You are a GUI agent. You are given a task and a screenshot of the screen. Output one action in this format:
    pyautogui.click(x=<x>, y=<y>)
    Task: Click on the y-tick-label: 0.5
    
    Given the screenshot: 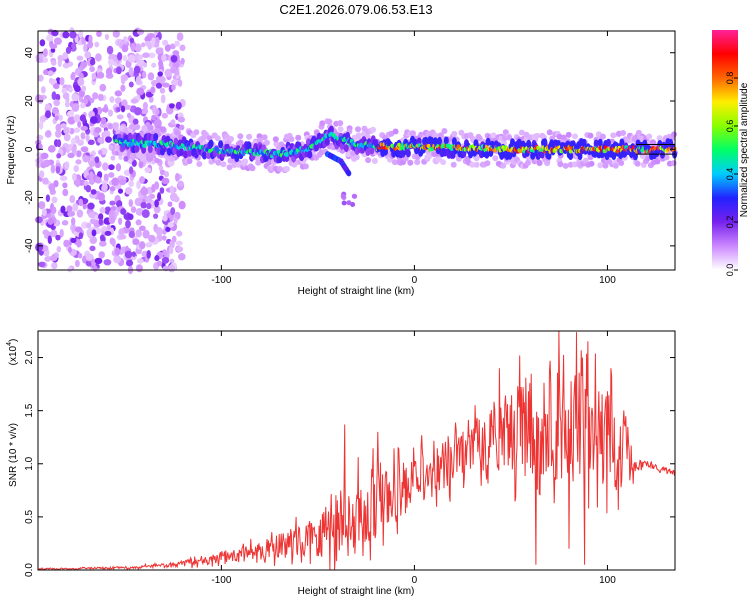 What is the action you would take?
    pyautogui.click(x=29, y=517)
    